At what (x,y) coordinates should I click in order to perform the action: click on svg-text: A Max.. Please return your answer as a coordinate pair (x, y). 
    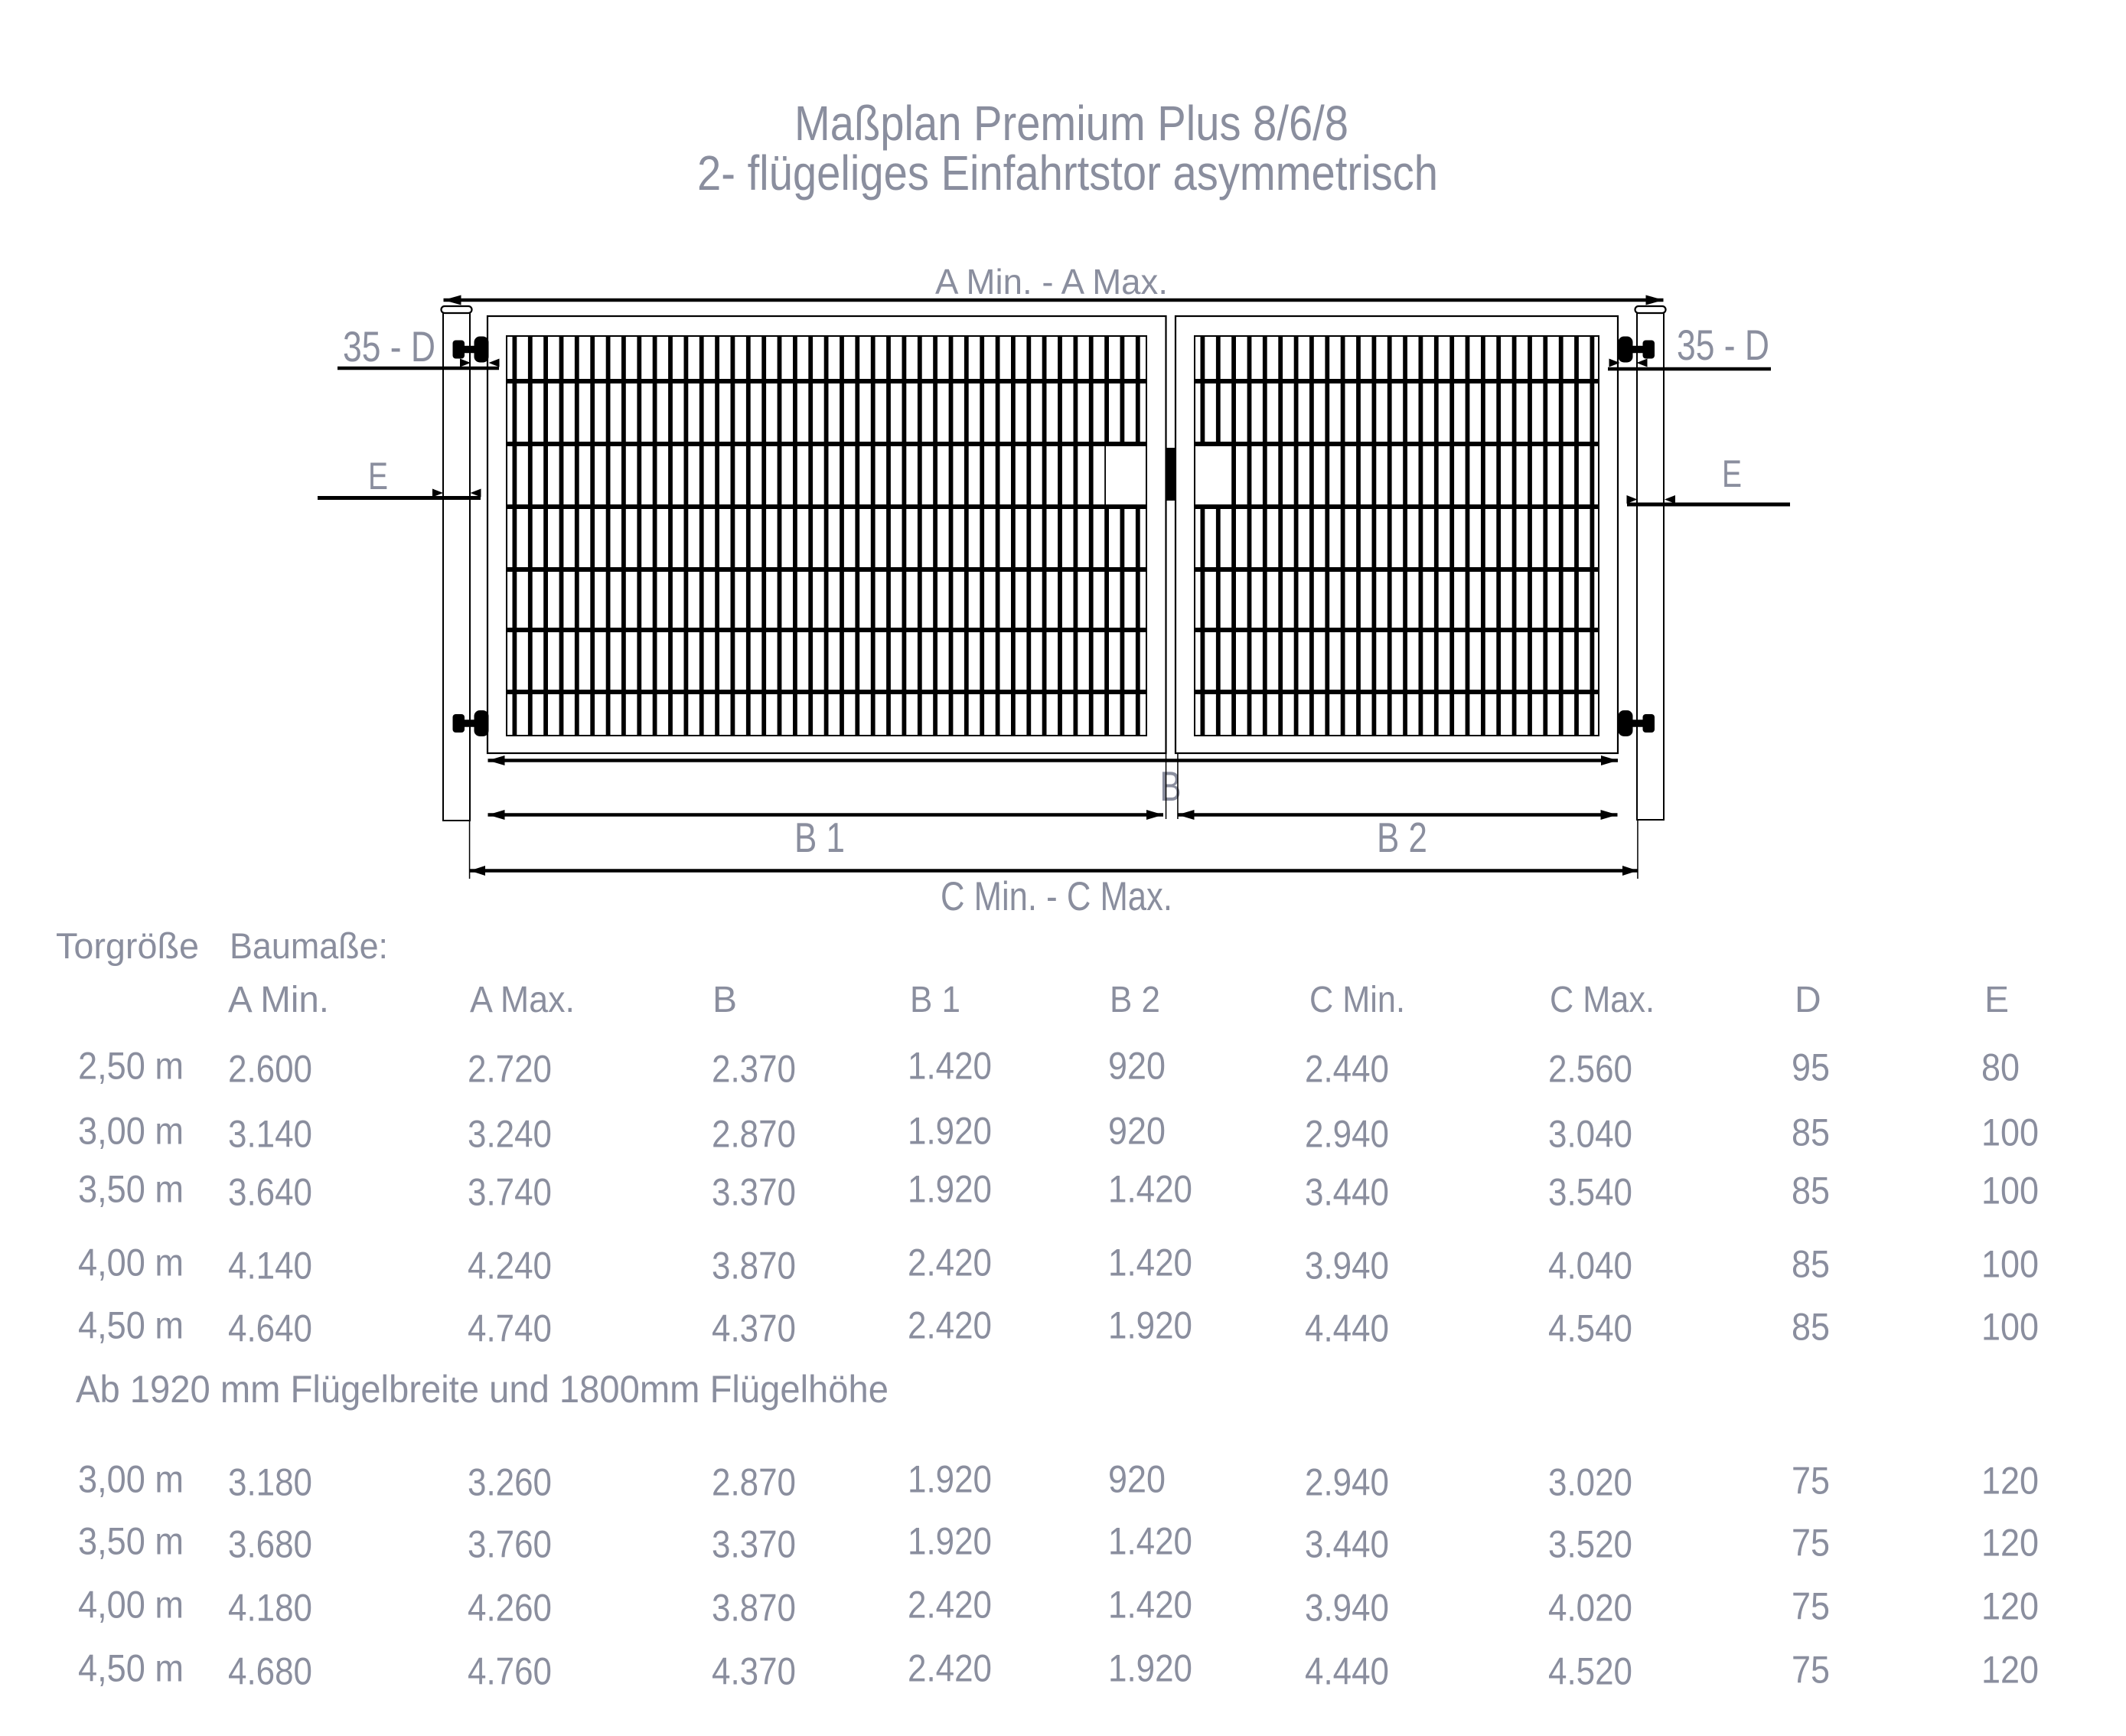
    Looking at the image, I should click on (523, 1000).